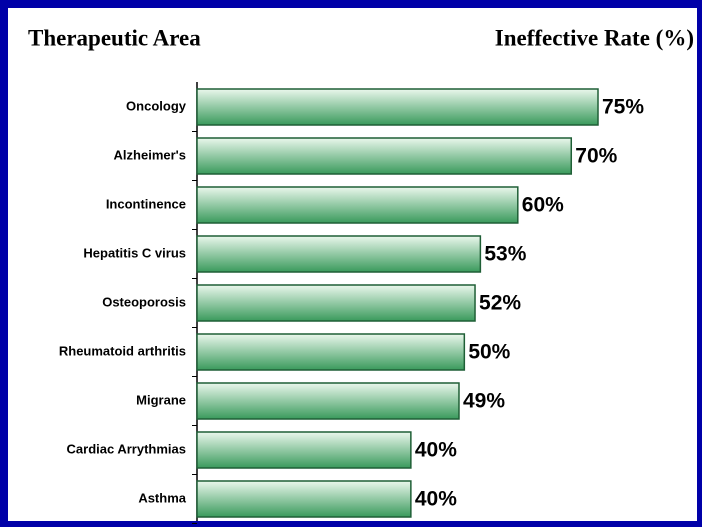 Image resolution: width=702 pixels, height=527 pixels. What do you see at coordinates (134, 252) in the screenshot?
I see `category-label: Hepatitis C virus` at bounding box center [134, 252].